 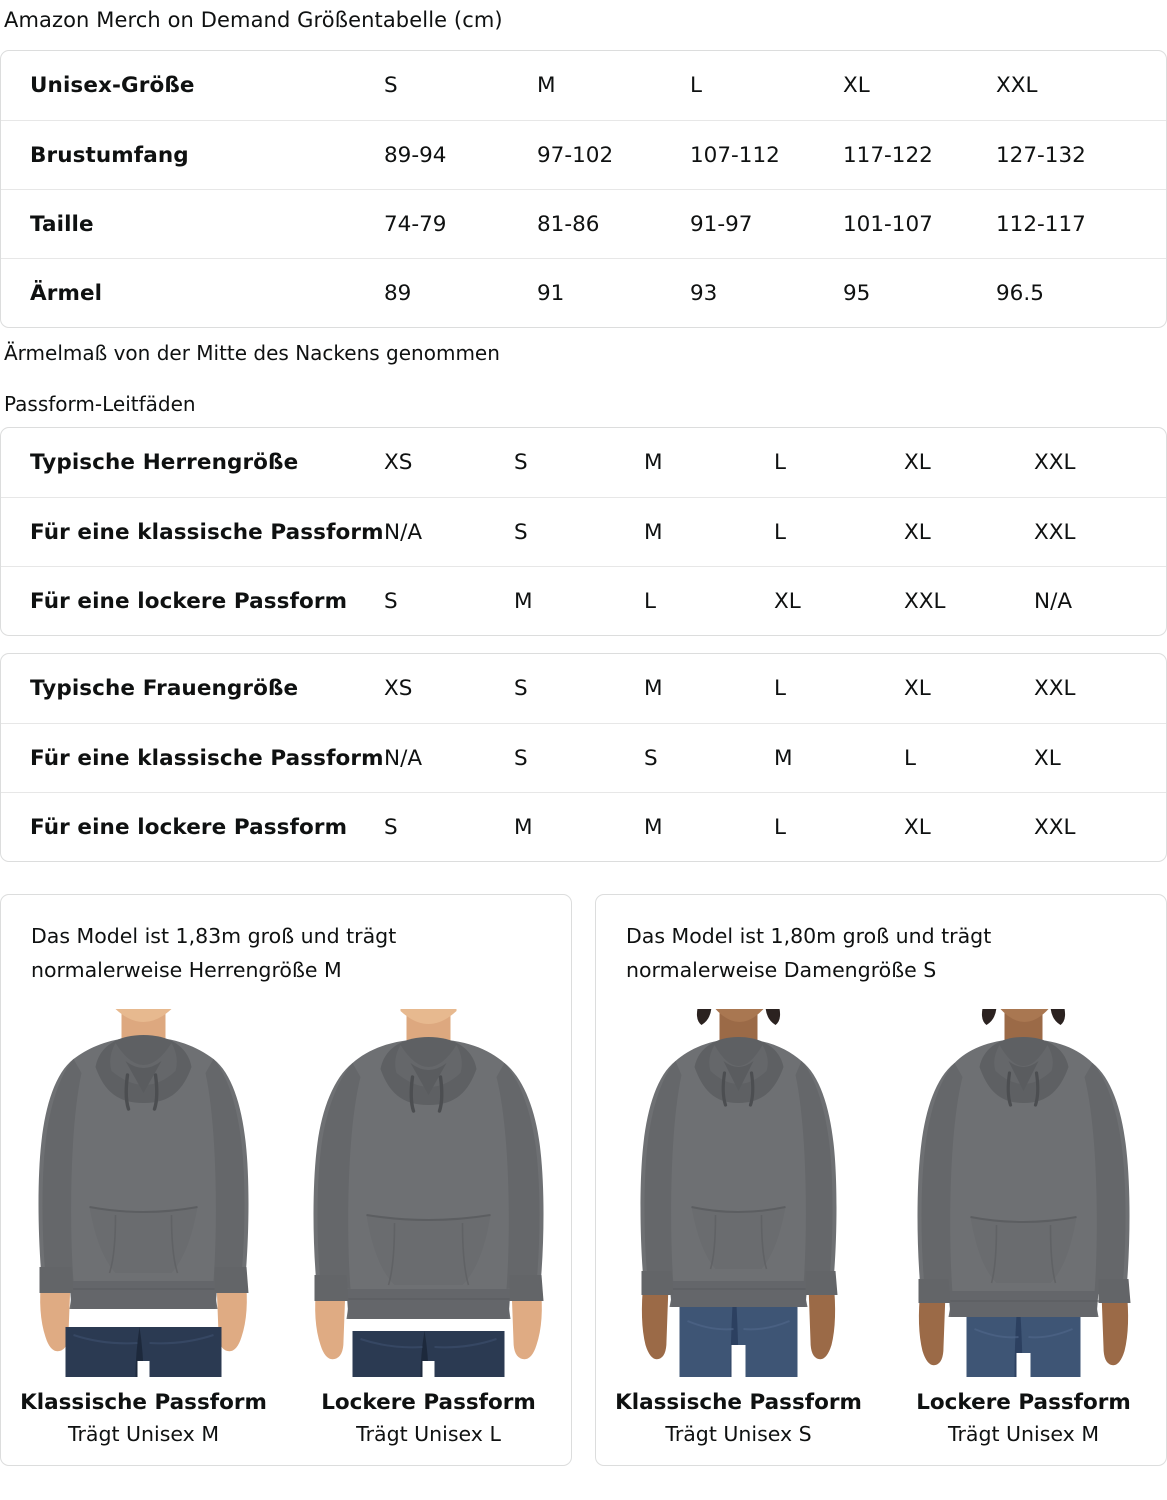 I want to click on row-label: Typische Frauengröße, so click(x=164, y=688).